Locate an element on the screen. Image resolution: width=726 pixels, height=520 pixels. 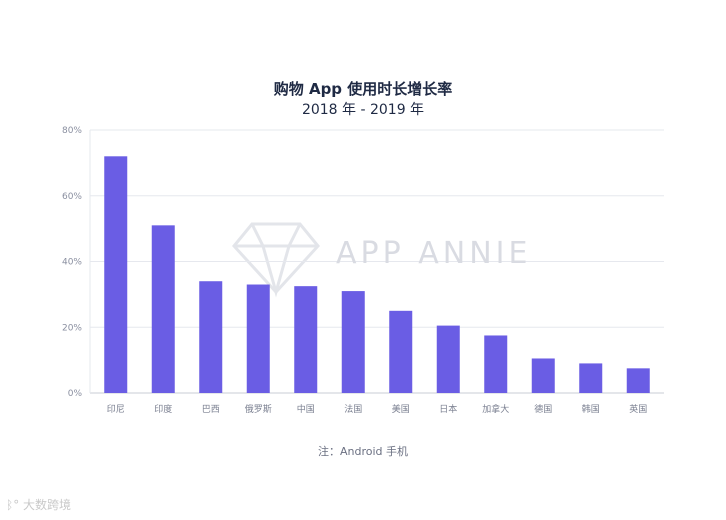
y-tick-label: 40% is located at coordinates (72, 263).